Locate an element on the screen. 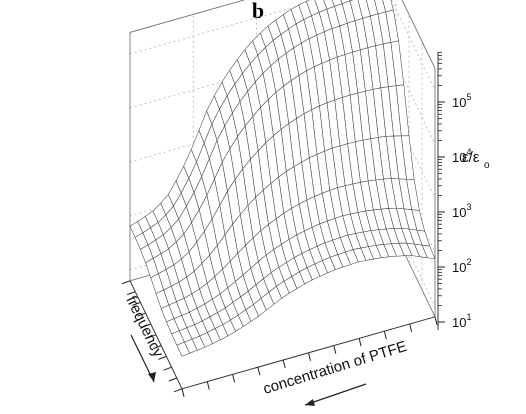 The width and height of the screenshot is (526, 414). z-tick-exponent: 2 is located at coordinates (468, 262).